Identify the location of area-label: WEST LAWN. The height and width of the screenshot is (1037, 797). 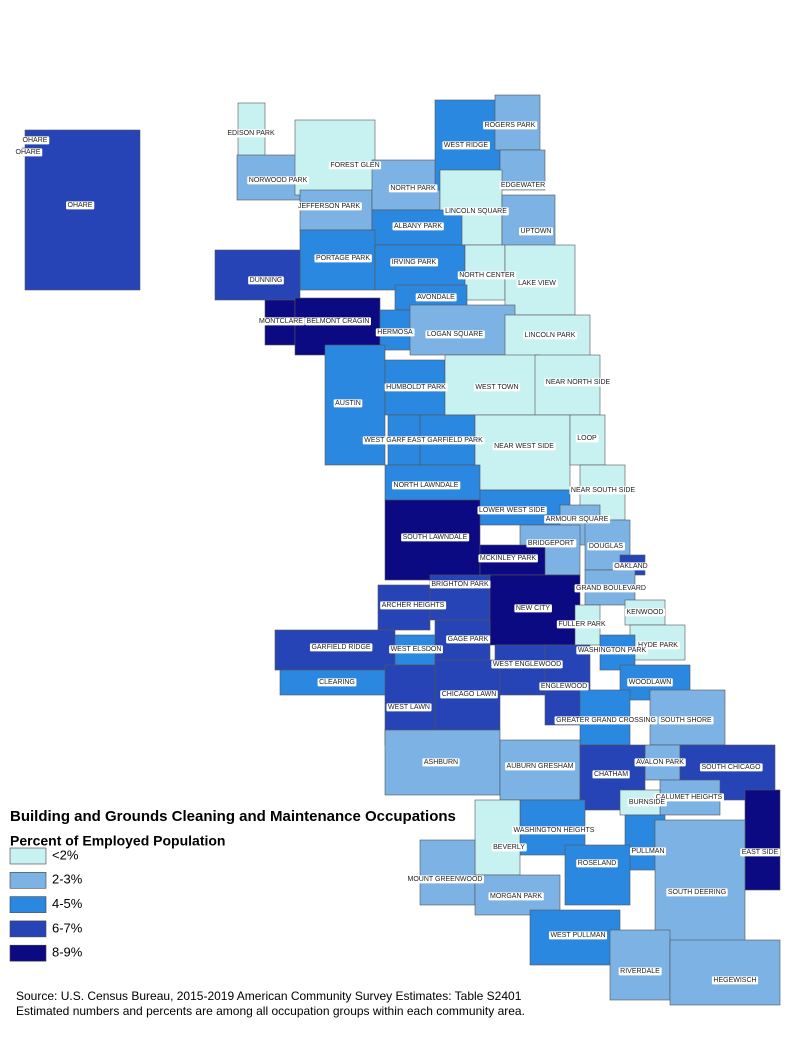
(409, 707).